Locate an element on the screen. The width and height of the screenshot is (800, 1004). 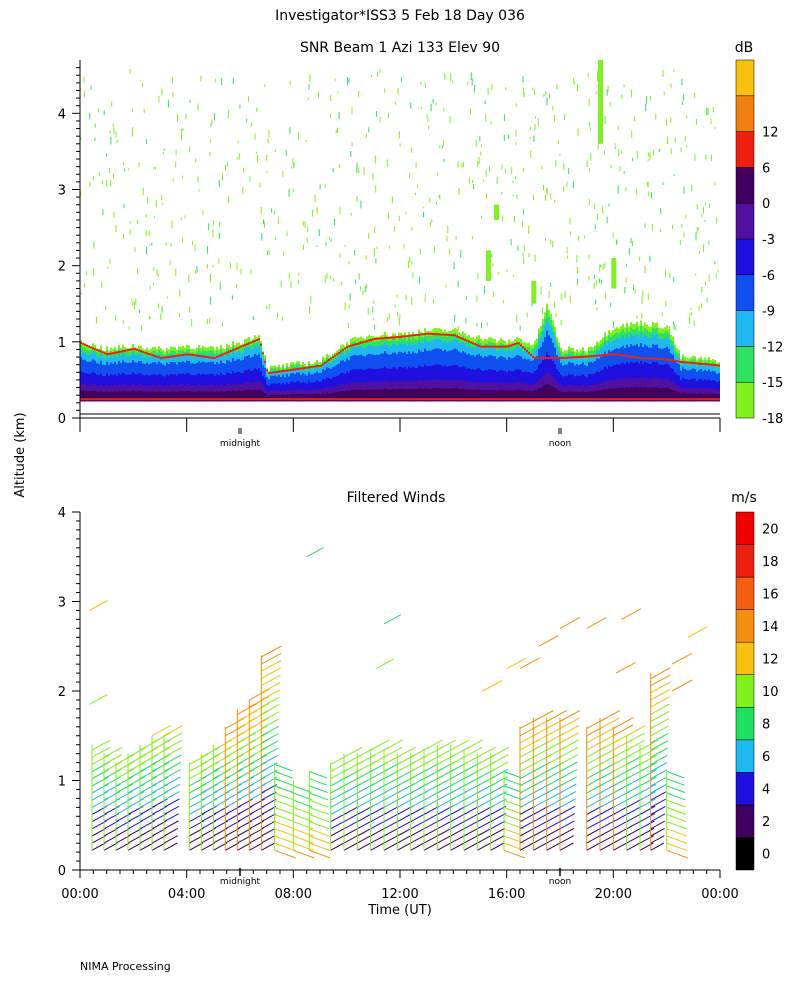
snr-colorbar-label: -15 is located at coordinates (772, 383).